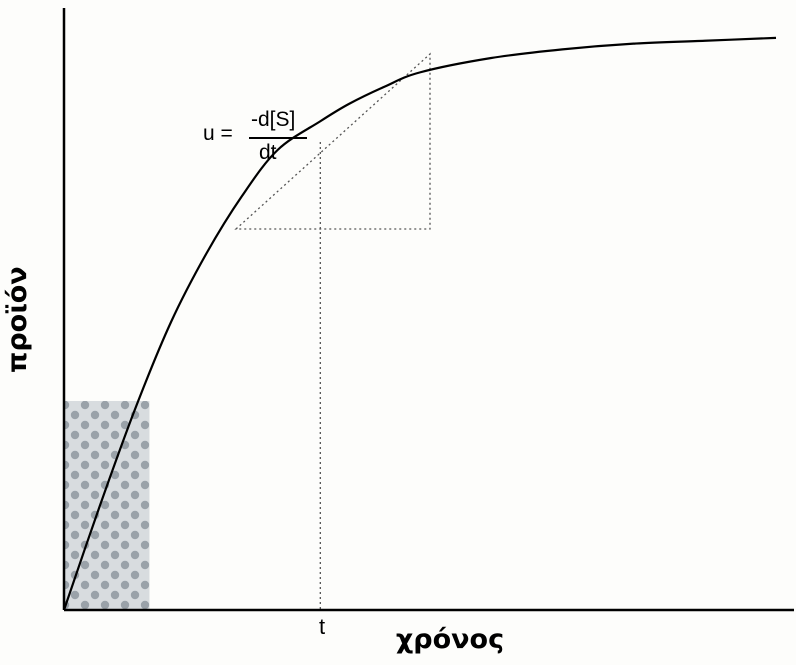  I want to click on x-axis-label: χρόνος, so click(450, 639).